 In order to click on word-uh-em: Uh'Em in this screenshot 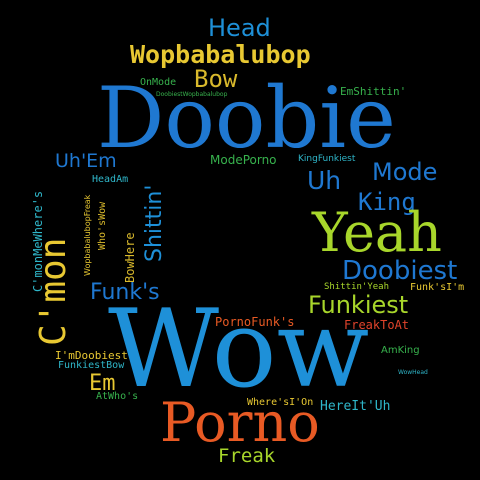, I will do `click(86, 161)`.